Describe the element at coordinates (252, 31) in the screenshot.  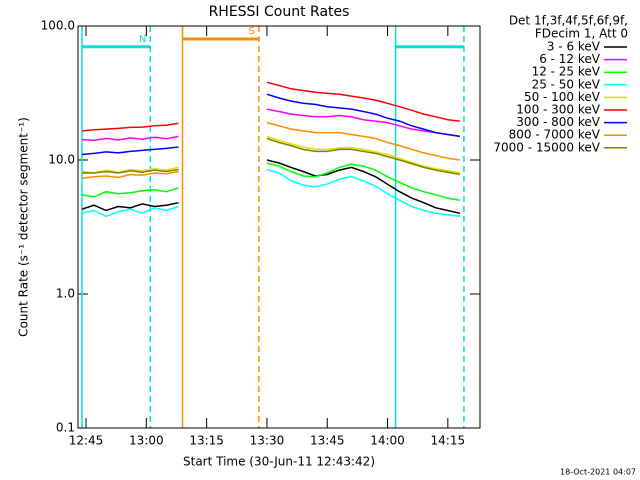
I see `flag-label: S` at that location.